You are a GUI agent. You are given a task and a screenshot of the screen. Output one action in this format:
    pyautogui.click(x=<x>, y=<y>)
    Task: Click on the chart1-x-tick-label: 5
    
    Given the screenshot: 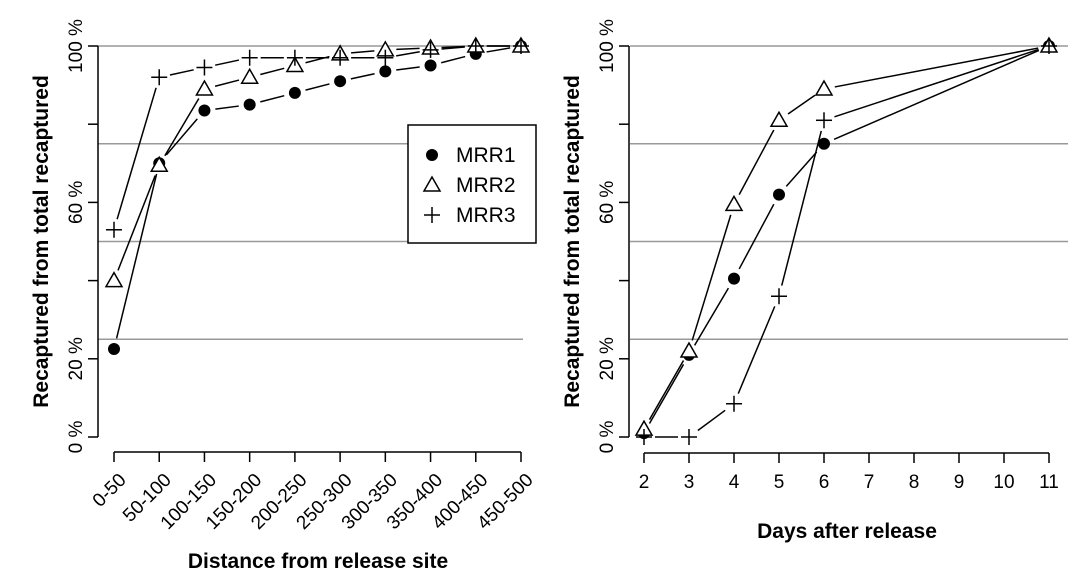 What is the action you would take?
    pyautogui.click(x=779, y=482)
    